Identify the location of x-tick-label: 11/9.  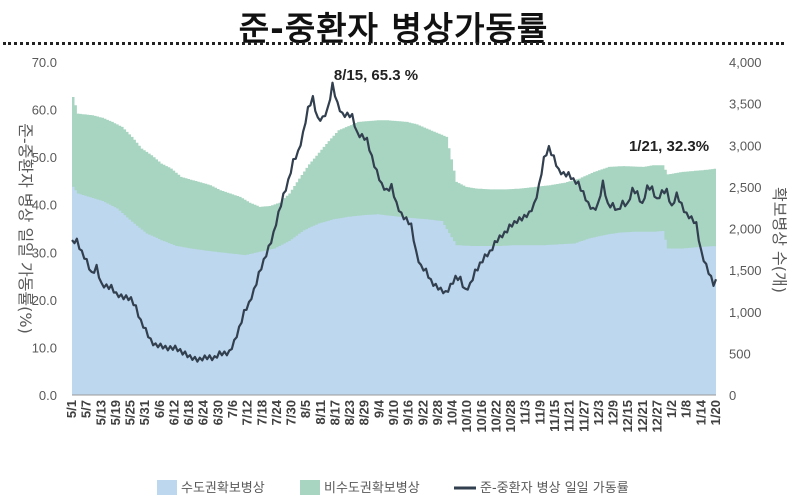
(539, 412).